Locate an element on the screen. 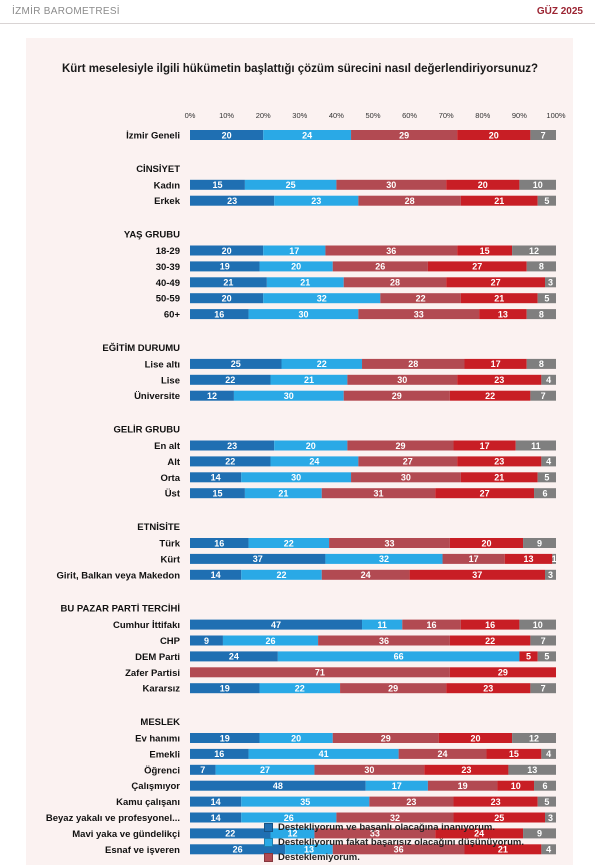 The image size is (595, 865). row-label: Üst is located at coordinates (173, 494).